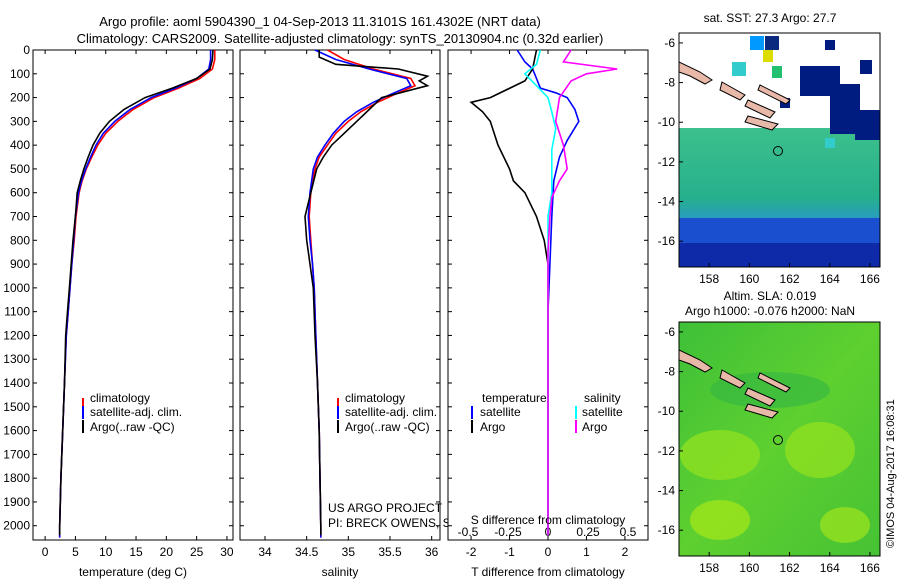 Image resolution: width=900 pixels, height=580 pixels. What do you see at coordinates (16, 431) in the screenshot?
I see `y-tick-label: 1600` at bounding box center [16, 431].